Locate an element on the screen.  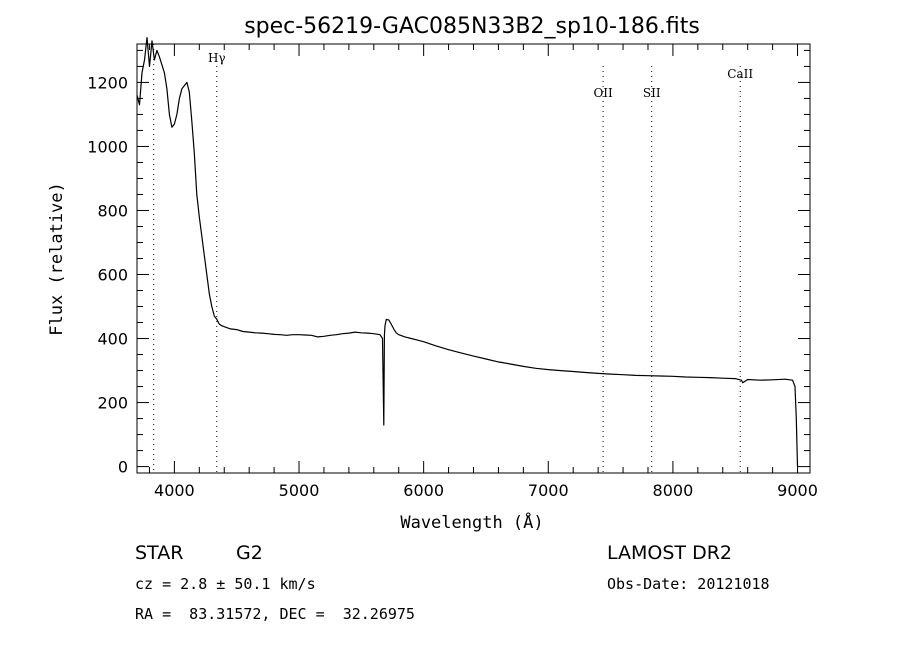
chart-title: spec-56219-GAC085N33B2_sp10-186.fits is located at coordinates (472, 26).